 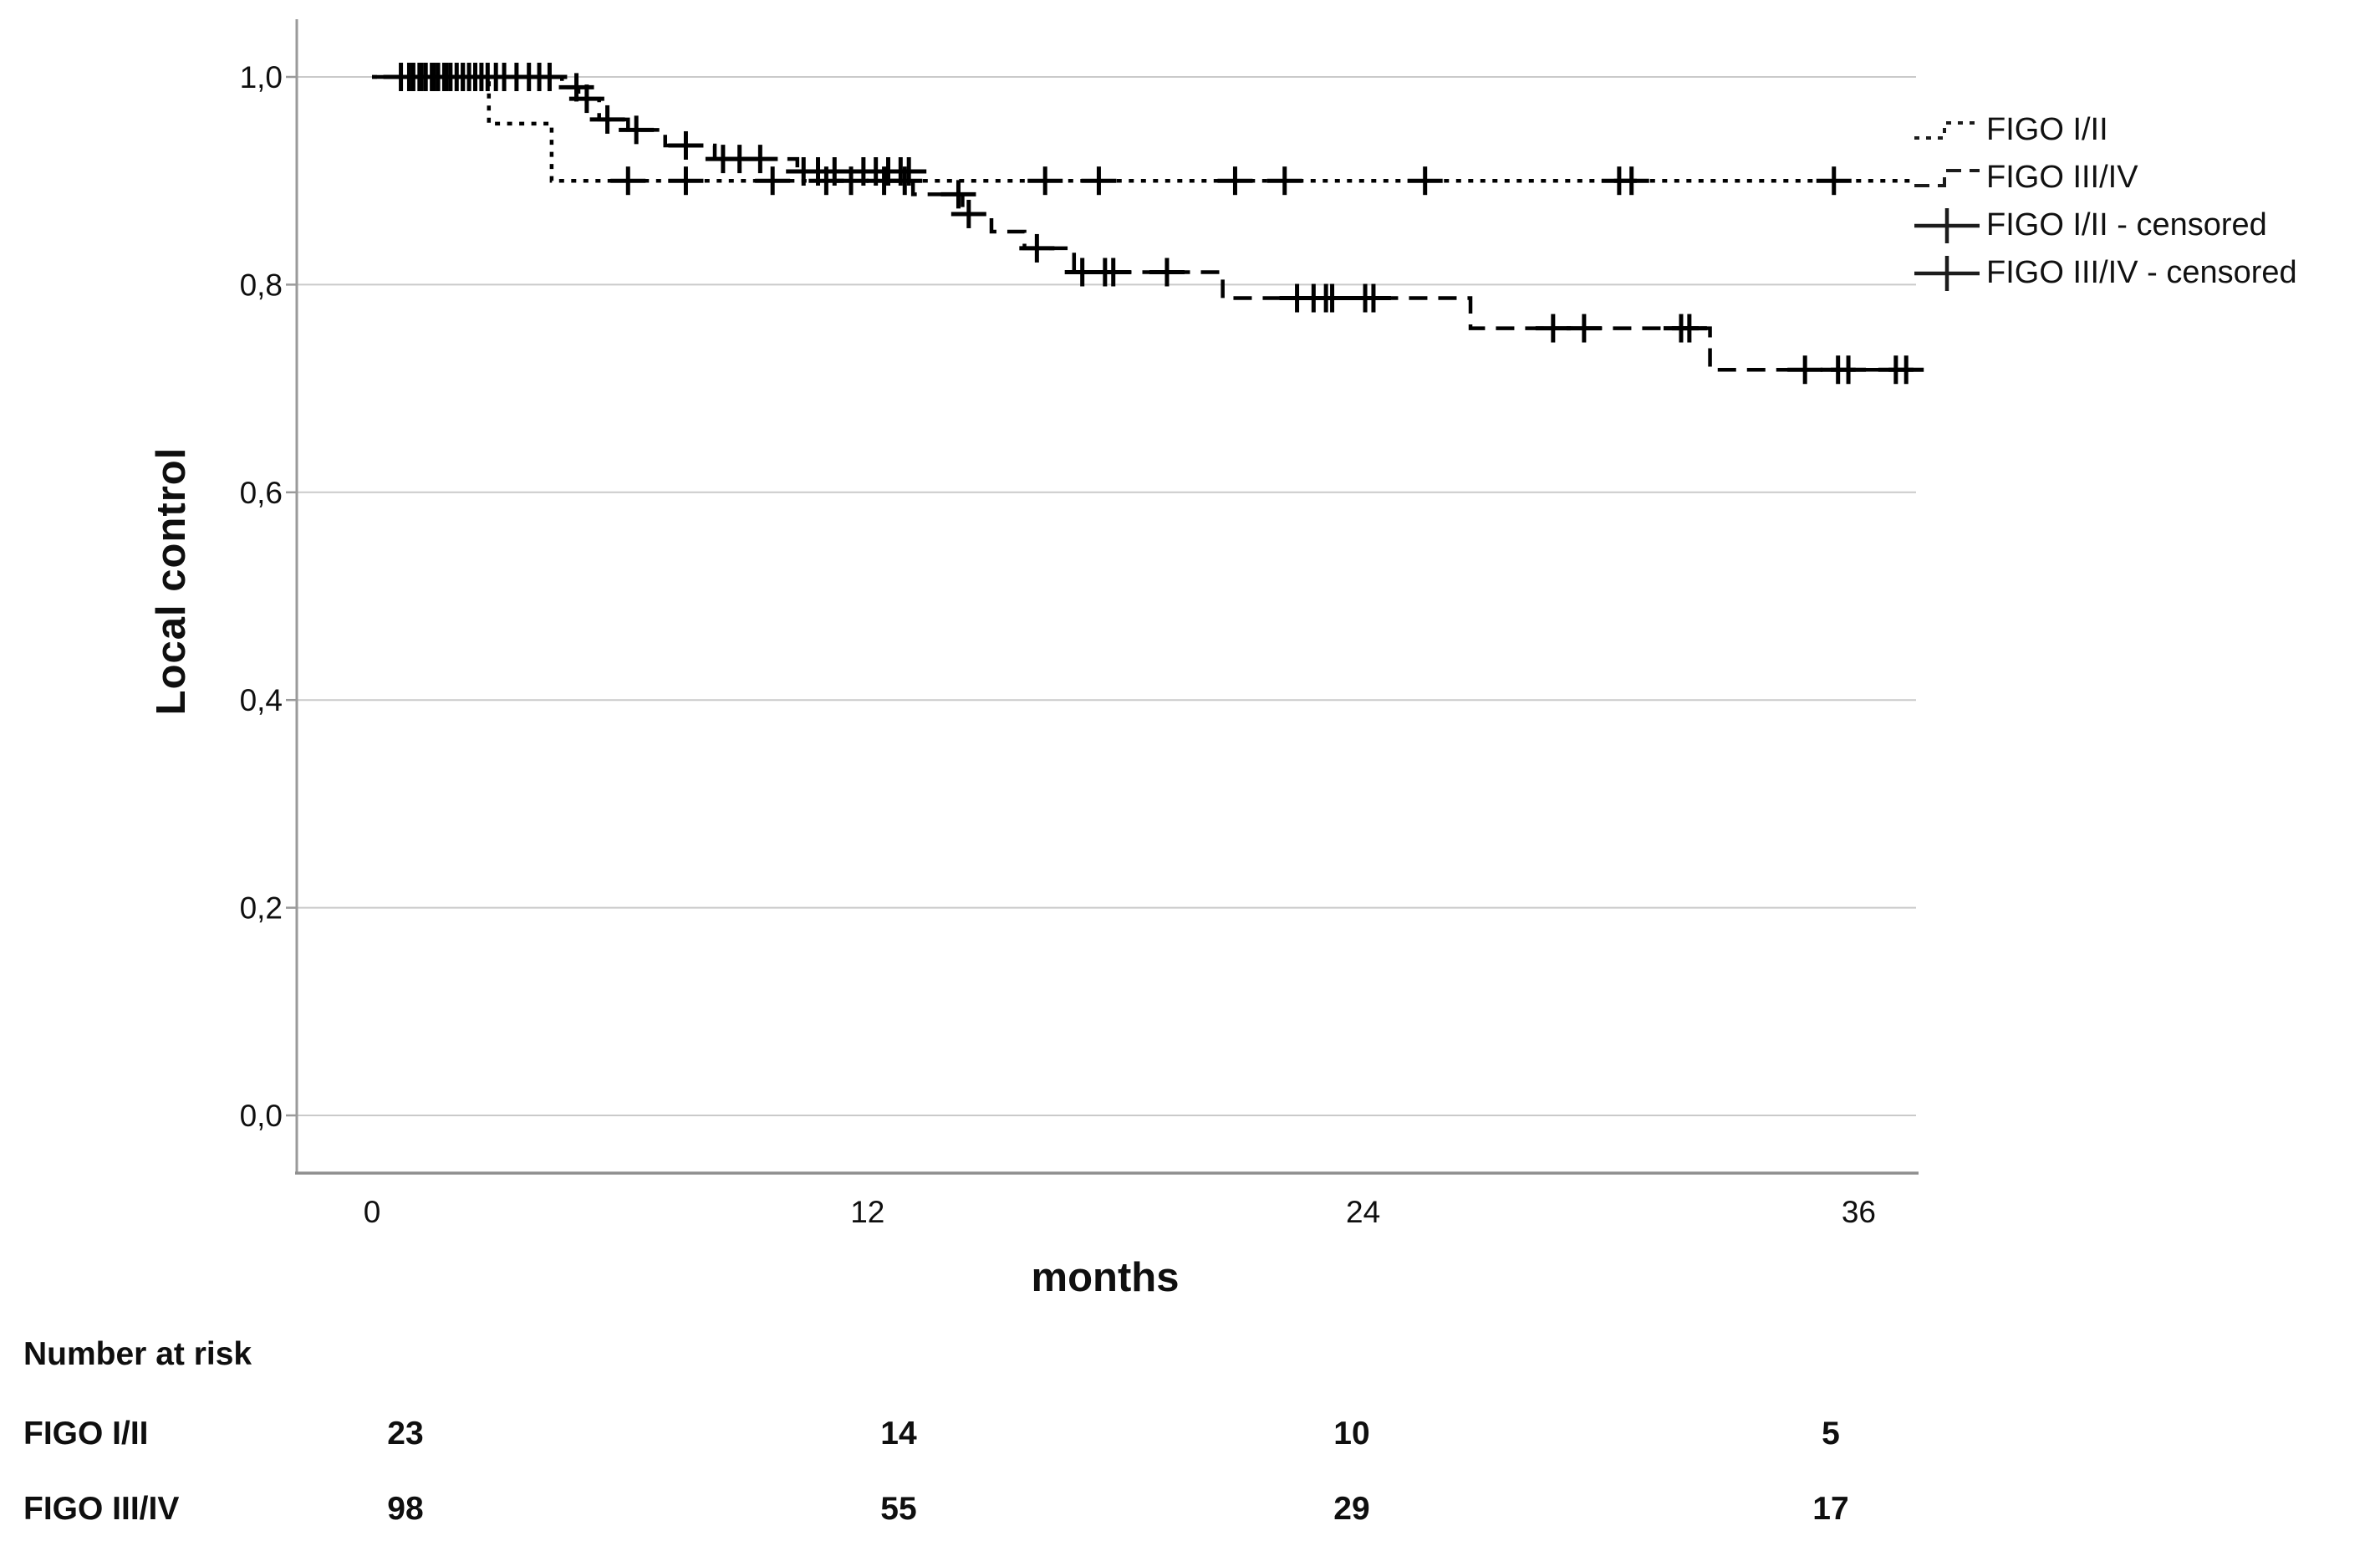 I want to click on legend-label: FIGO III/IV - censored, so click(x=2141, y=272).